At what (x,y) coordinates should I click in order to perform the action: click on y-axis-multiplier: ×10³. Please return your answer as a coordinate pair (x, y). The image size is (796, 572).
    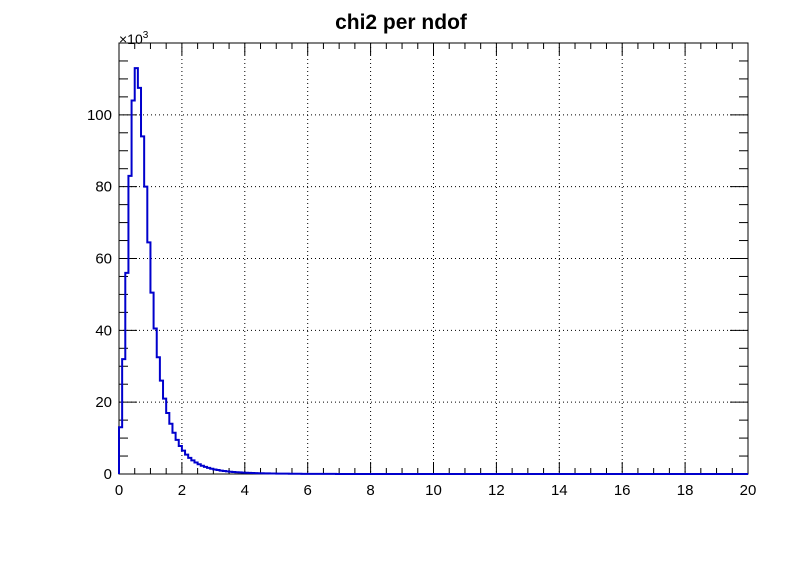
    Looking at the image, I should click on (134, 38).